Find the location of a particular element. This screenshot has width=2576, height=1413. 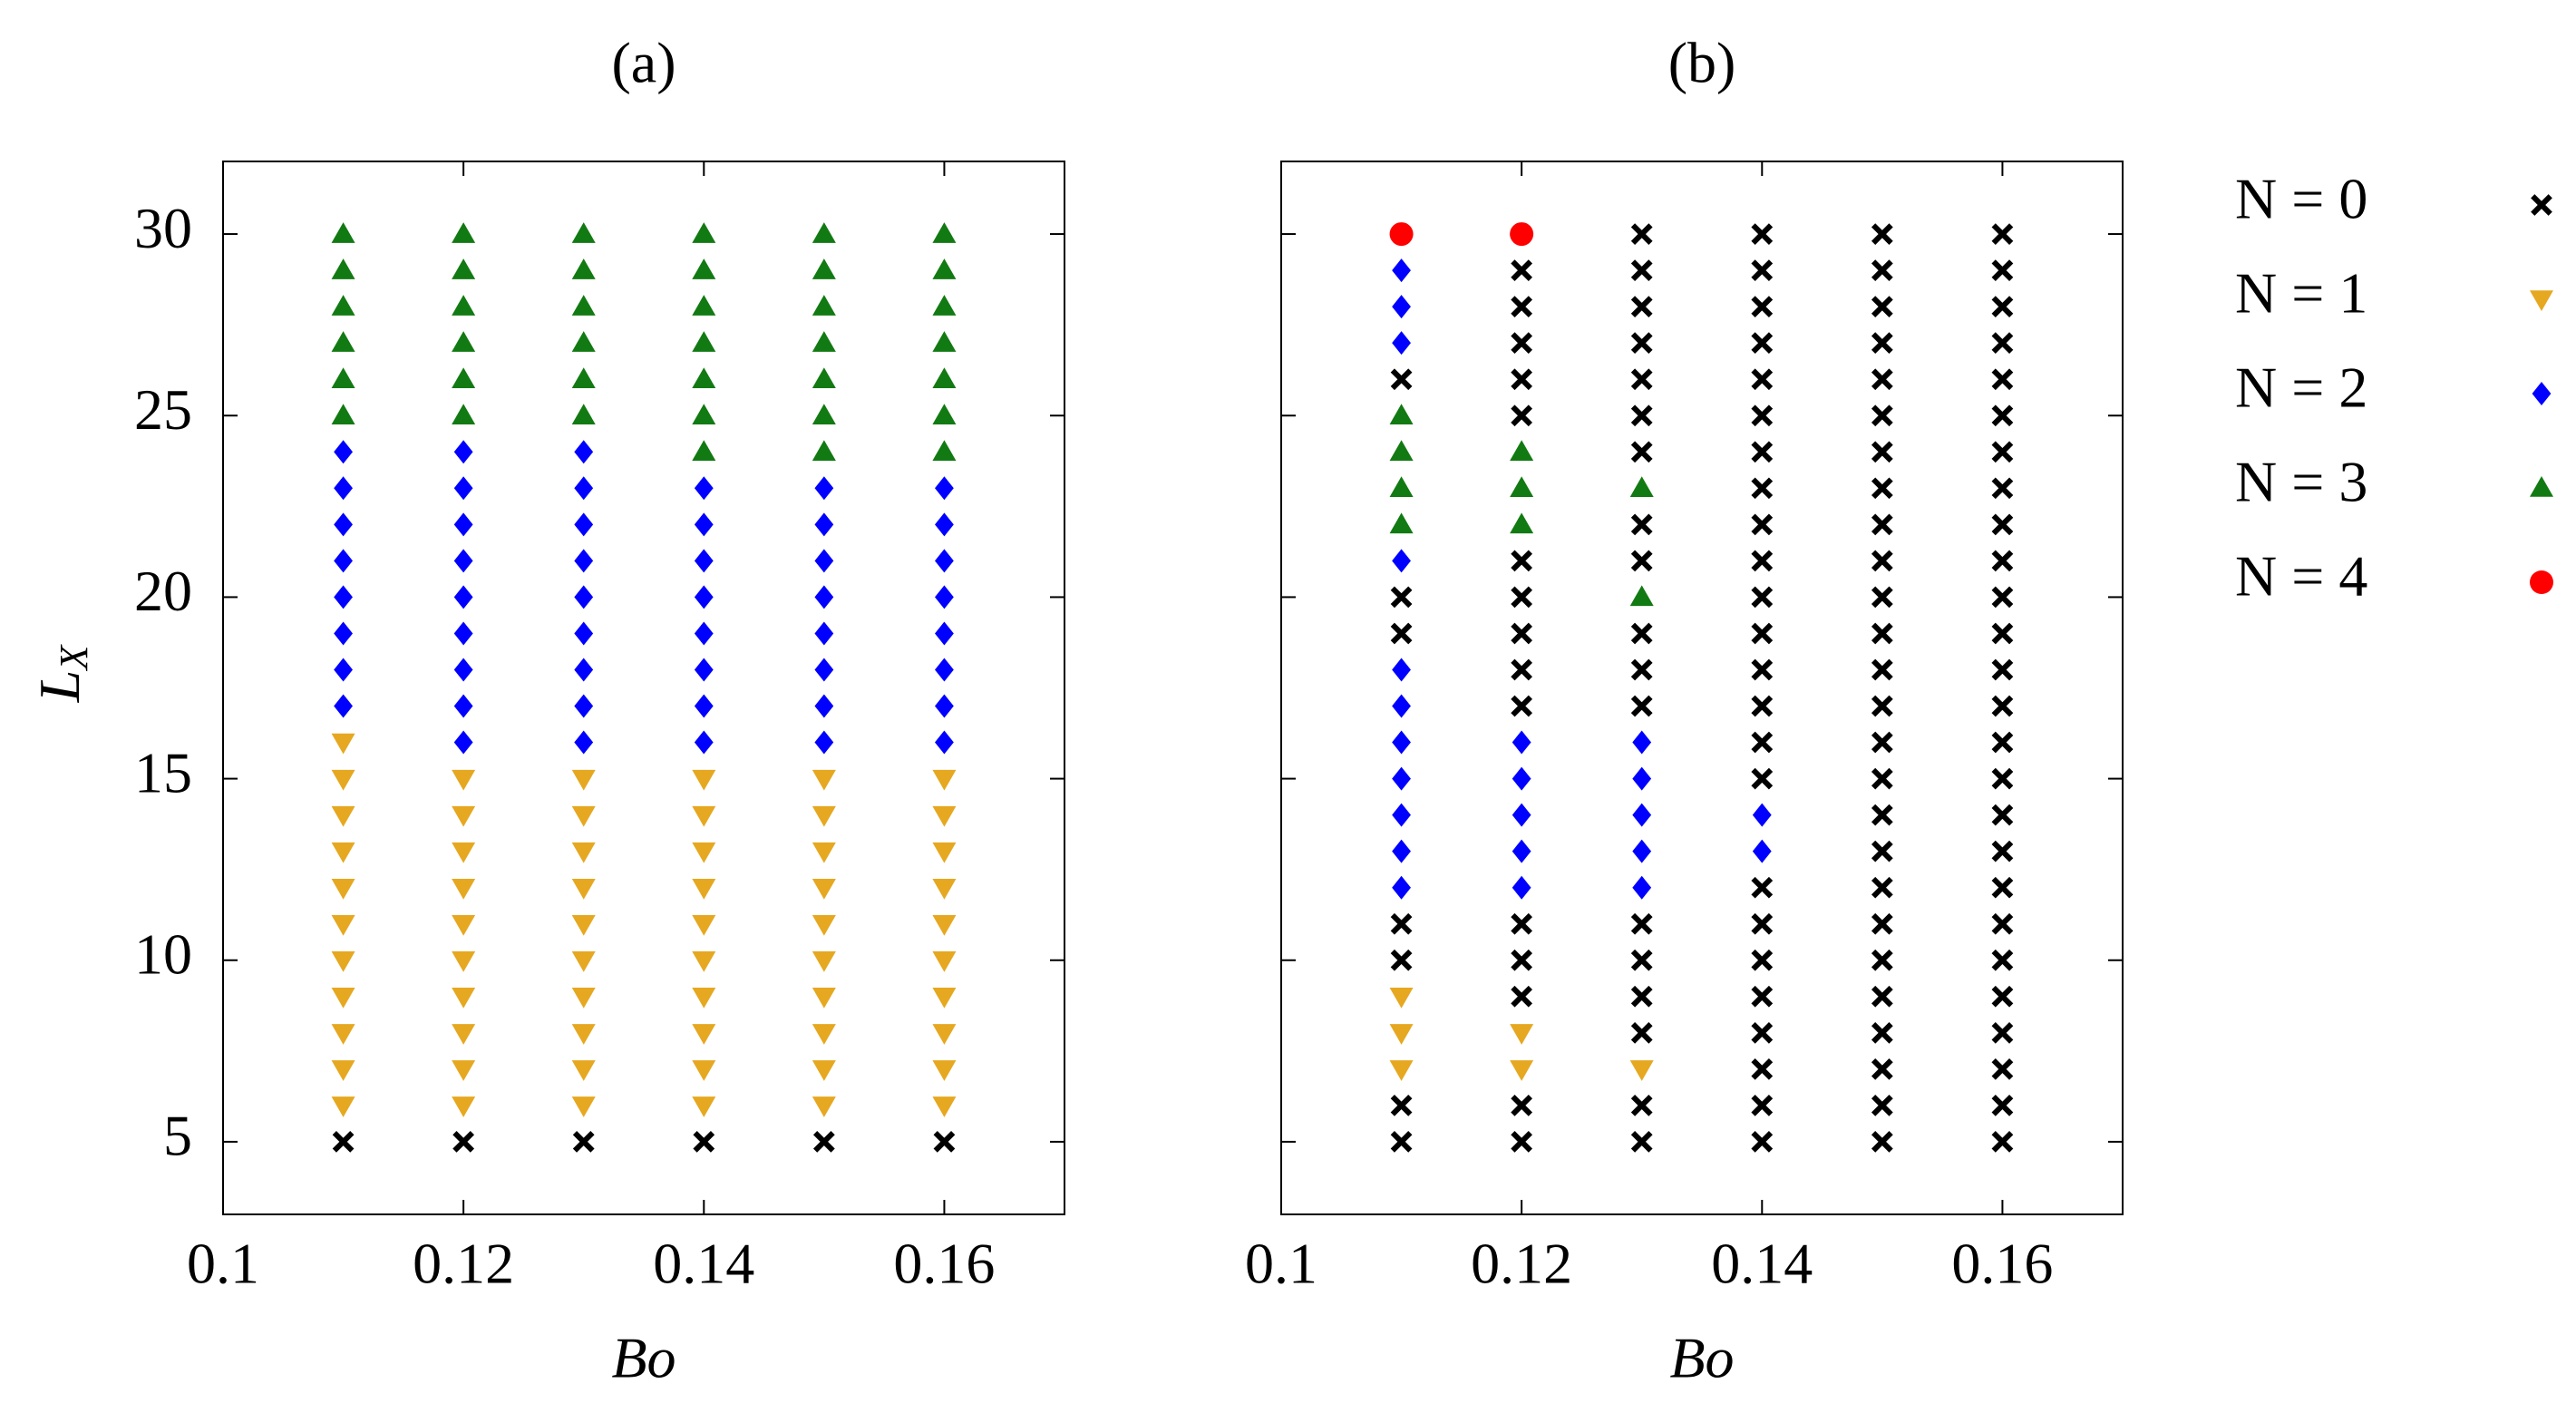

x-tick-label: 0.14 is located at coordinates (1762, 1264).